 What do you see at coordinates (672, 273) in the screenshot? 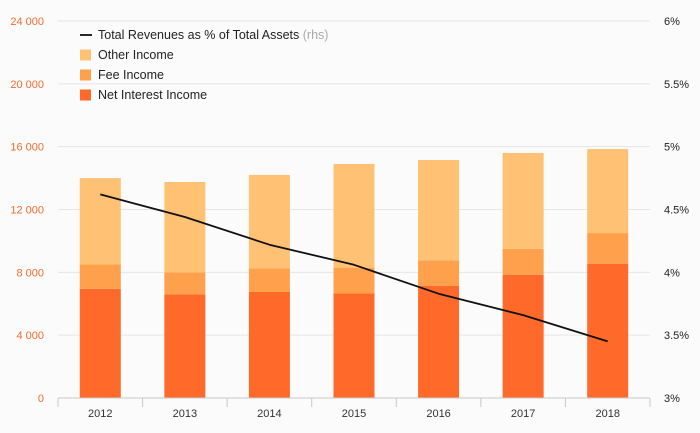
I see `right-tick-label: 4%` at bounding box center [672, 273].